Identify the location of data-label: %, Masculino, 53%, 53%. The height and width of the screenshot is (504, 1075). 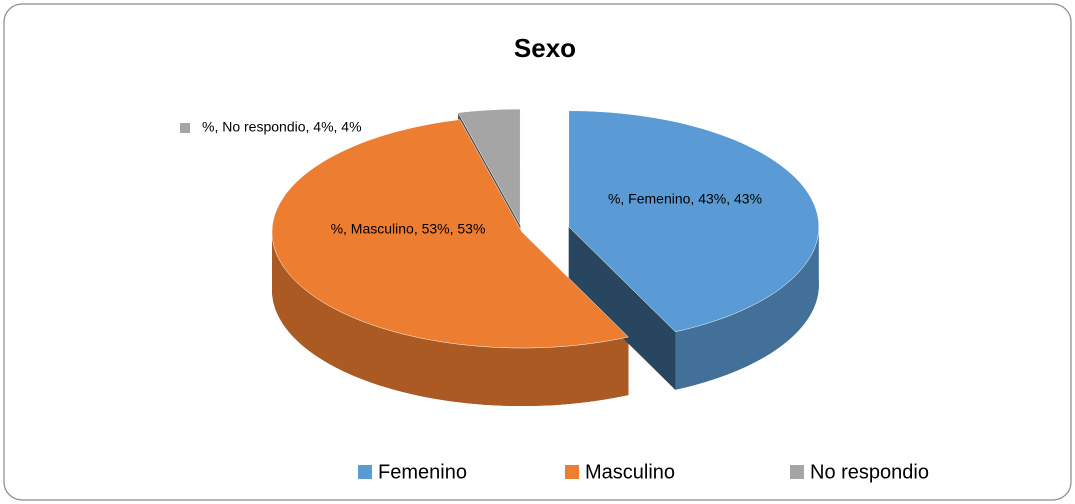
(408, 229).